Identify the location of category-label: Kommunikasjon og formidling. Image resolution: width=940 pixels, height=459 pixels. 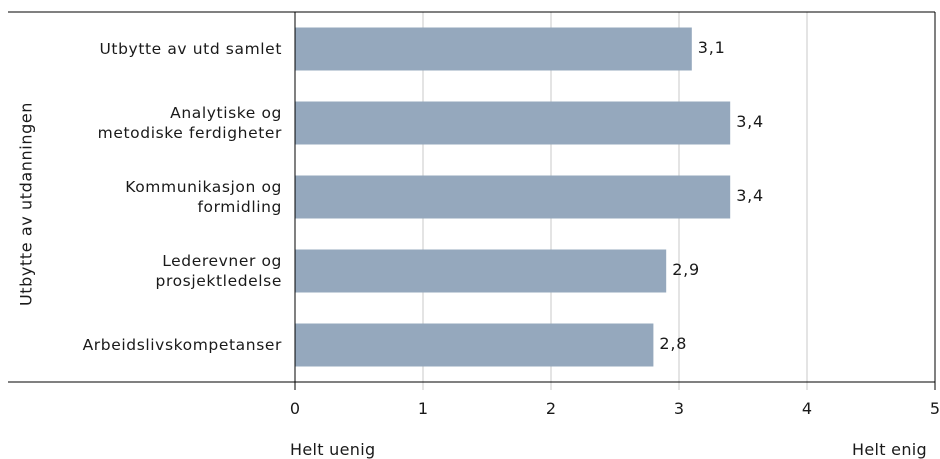
(203, 197).